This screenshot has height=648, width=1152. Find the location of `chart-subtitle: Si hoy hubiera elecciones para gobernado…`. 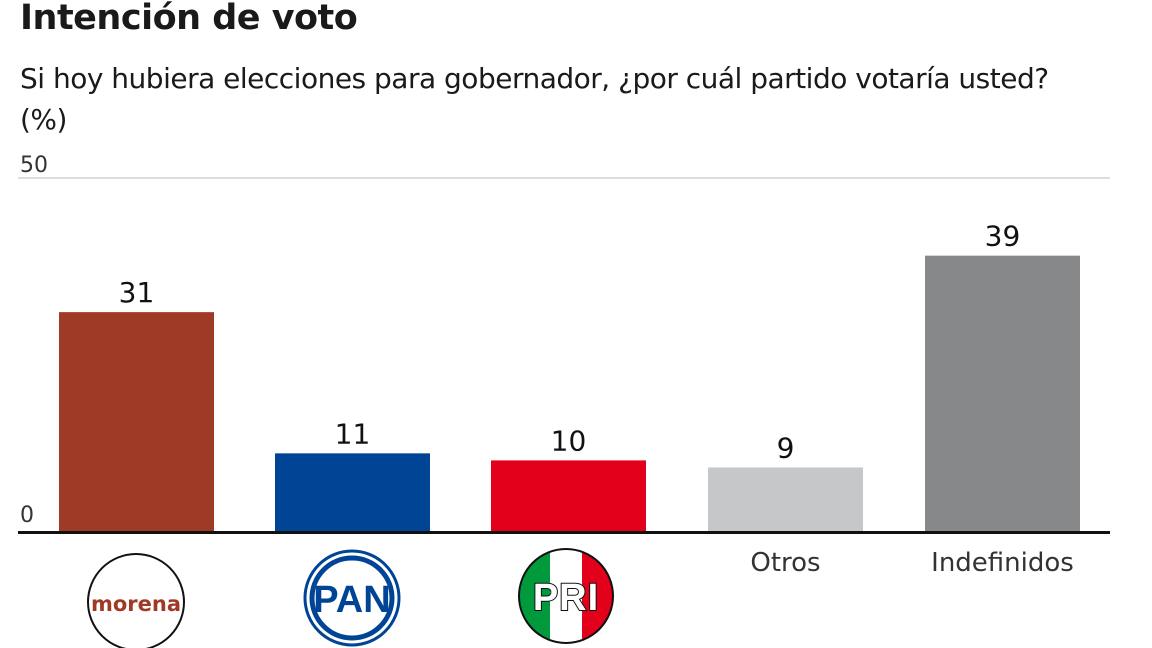

chart-subtitle: Si hoy hubiera elecciones para gobernado… is located at coordinates (534, 99).